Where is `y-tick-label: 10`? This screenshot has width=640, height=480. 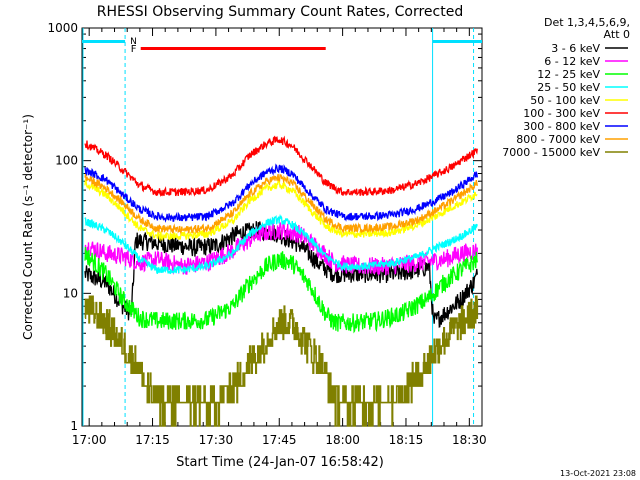 y-tick-label: 10 is located at coordinates (70, 293).